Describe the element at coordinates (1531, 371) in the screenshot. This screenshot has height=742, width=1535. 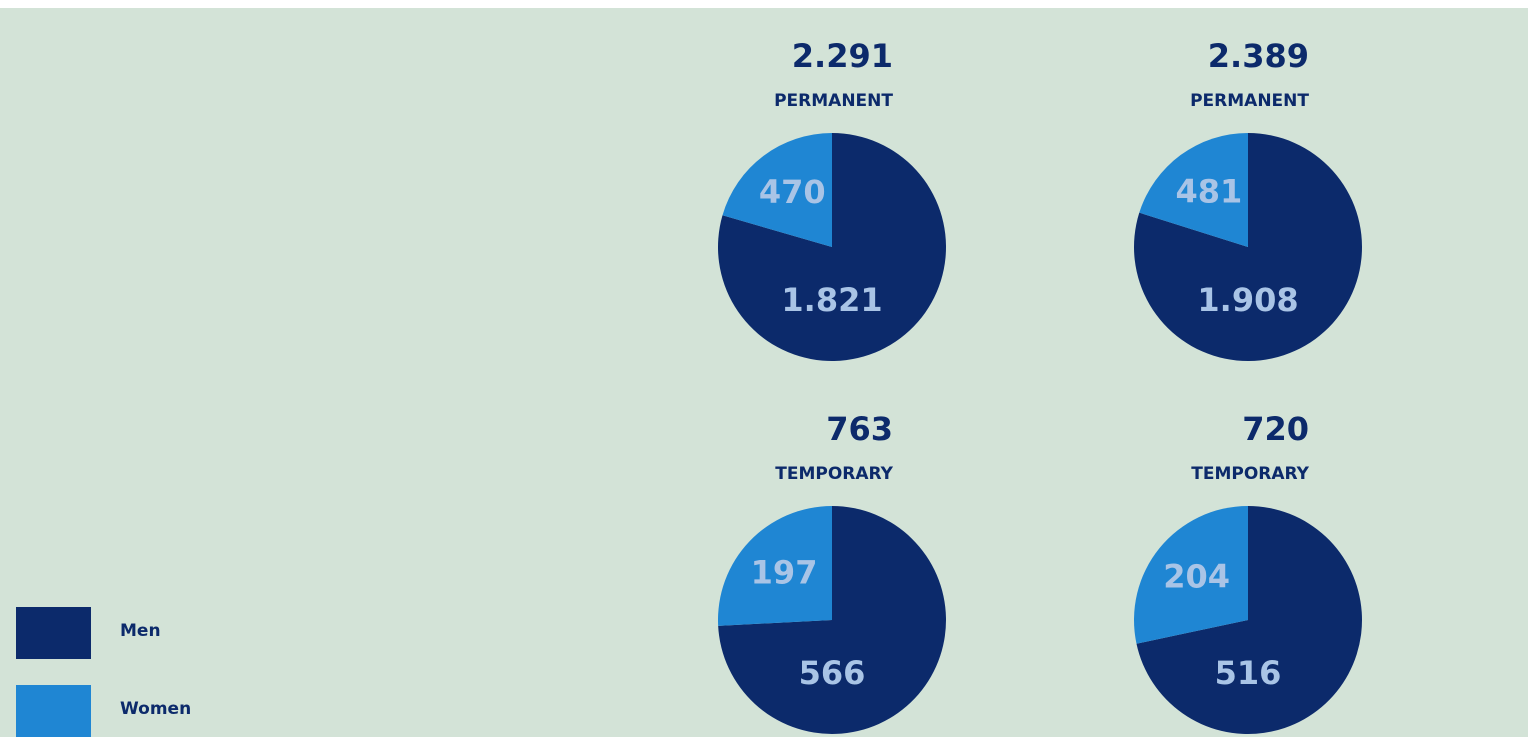
I see `frame-right` at that location.